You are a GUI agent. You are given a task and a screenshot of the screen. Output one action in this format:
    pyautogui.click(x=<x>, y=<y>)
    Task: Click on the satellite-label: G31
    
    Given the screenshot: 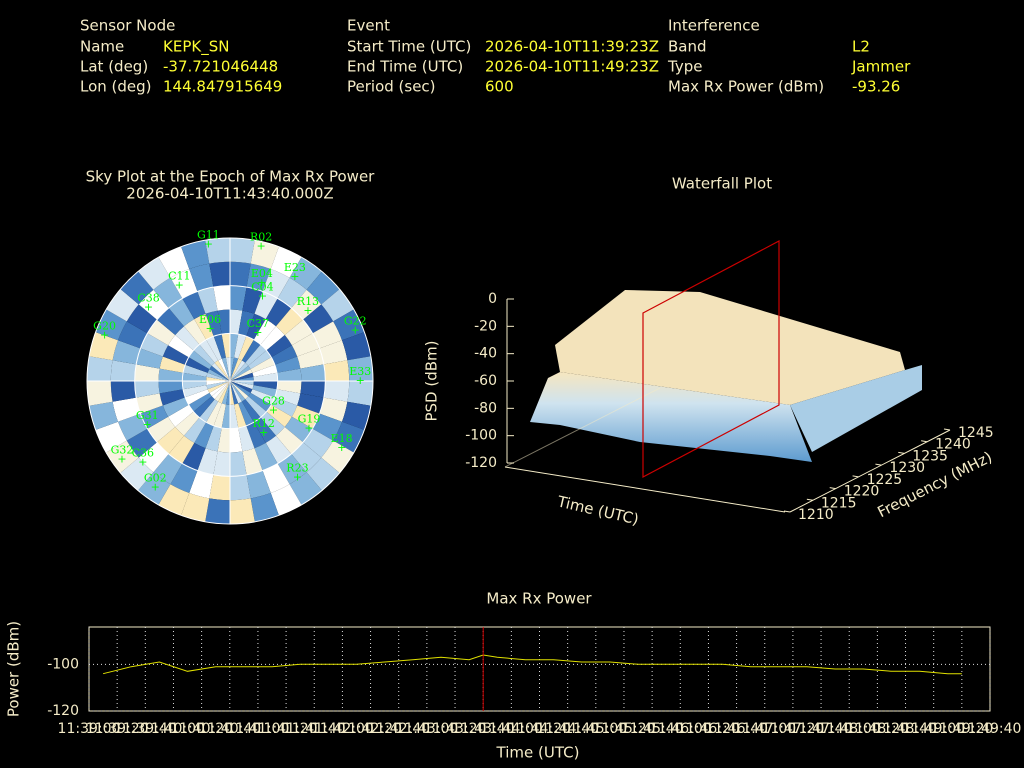 What is the action you would take?
    pyautogui.click(x=147, y=415)
    